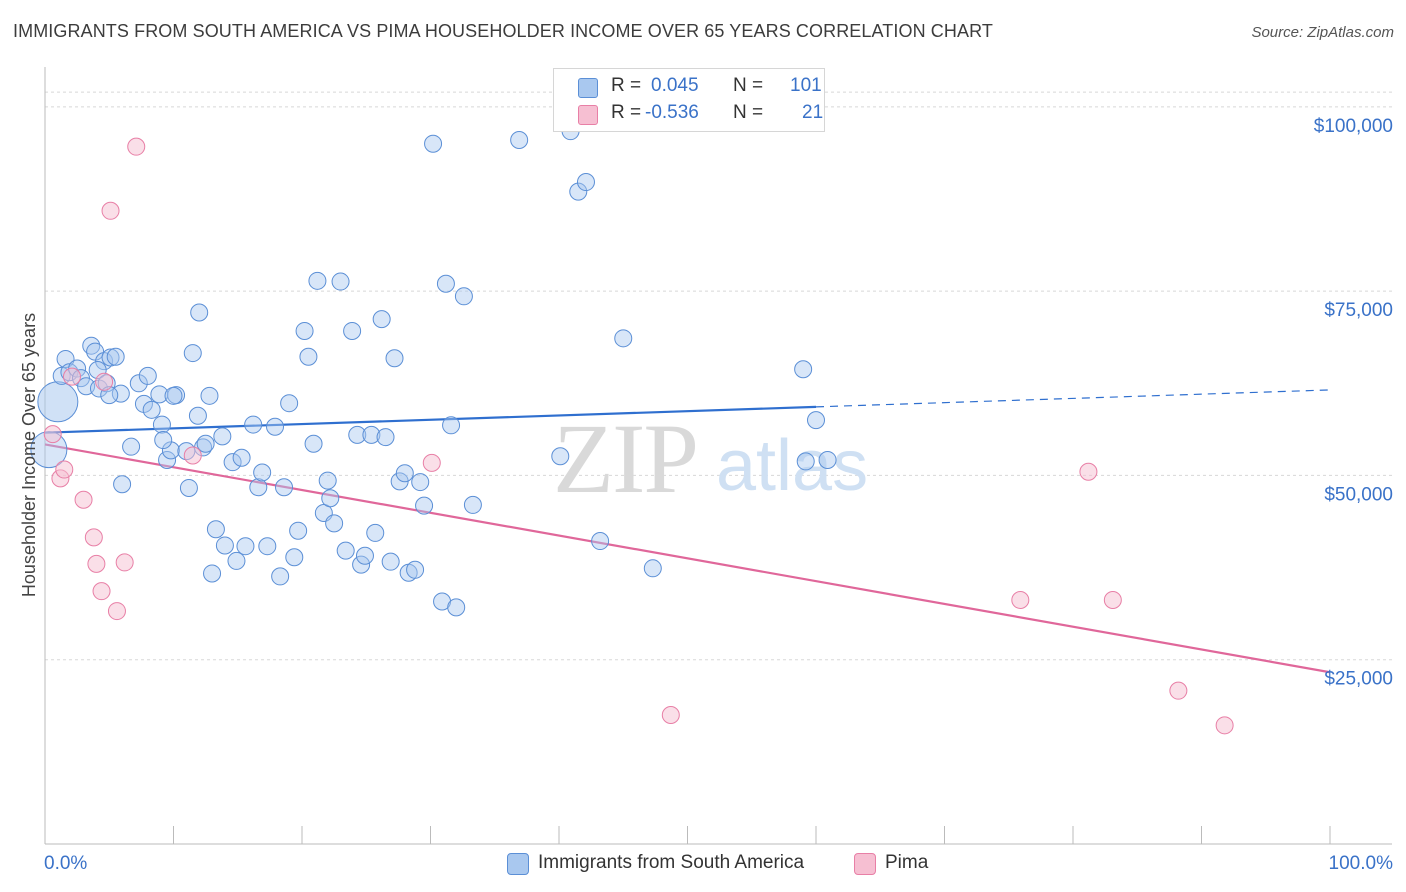 This screenshot has height=892, width=1406. What do you see at coordinates (588, 88) in the screenshot?
I see `legend-swatch-blue` at bounding box center [588, 88].